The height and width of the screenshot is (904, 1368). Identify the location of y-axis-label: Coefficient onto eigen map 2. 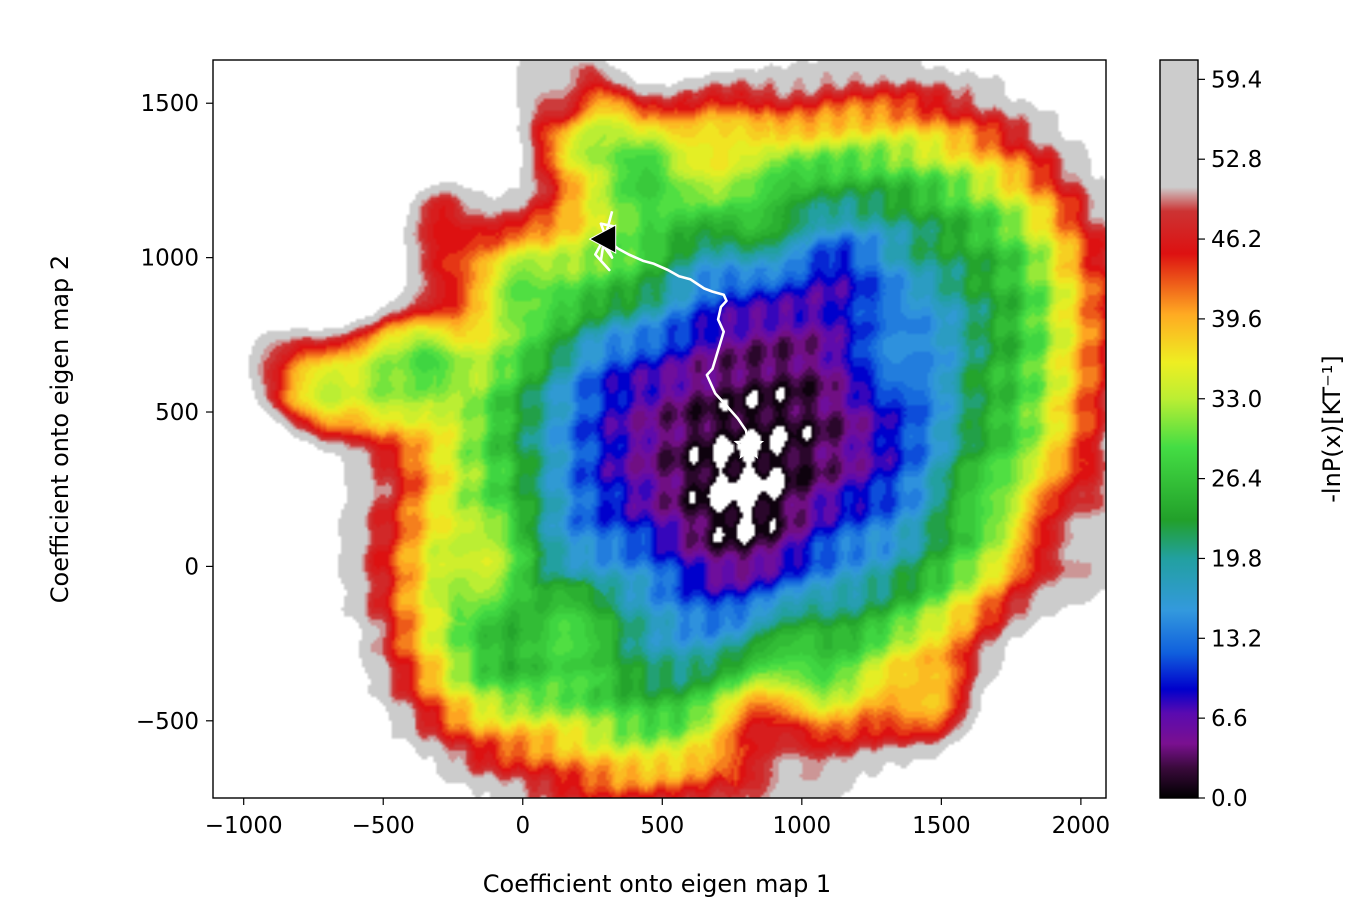
(60, 429).